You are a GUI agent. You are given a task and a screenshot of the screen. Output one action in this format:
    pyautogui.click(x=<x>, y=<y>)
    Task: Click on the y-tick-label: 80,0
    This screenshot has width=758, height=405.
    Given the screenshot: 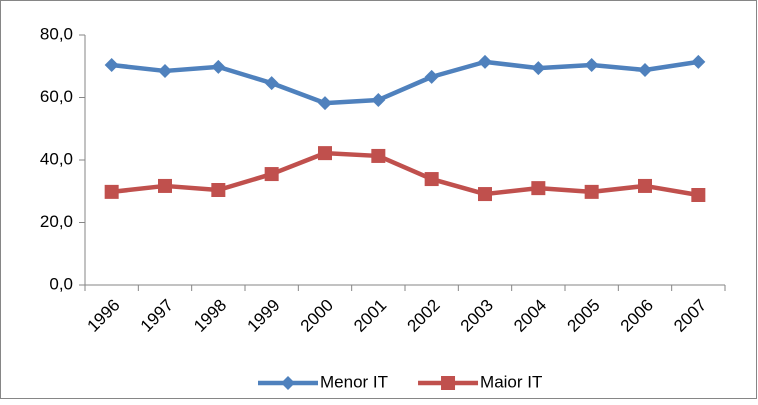 What is the action you would take?
    pyautogui.click(x=56, y=33)
    